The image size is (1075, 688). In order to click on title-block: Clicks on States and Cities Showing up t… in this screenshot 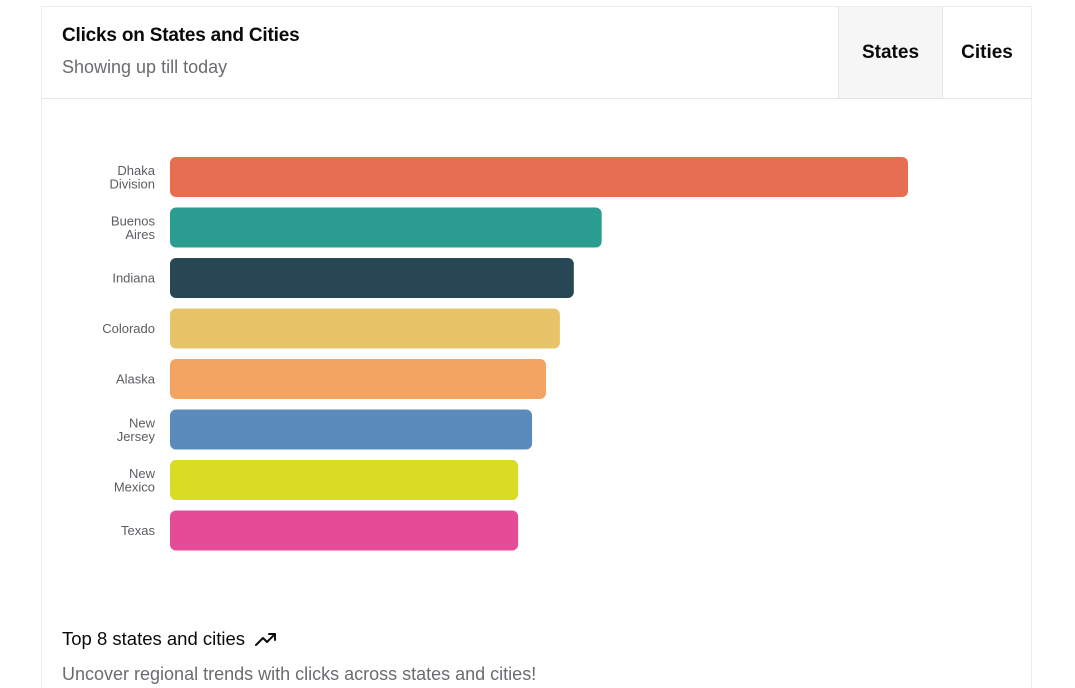, I will do `click(181, 51)`.